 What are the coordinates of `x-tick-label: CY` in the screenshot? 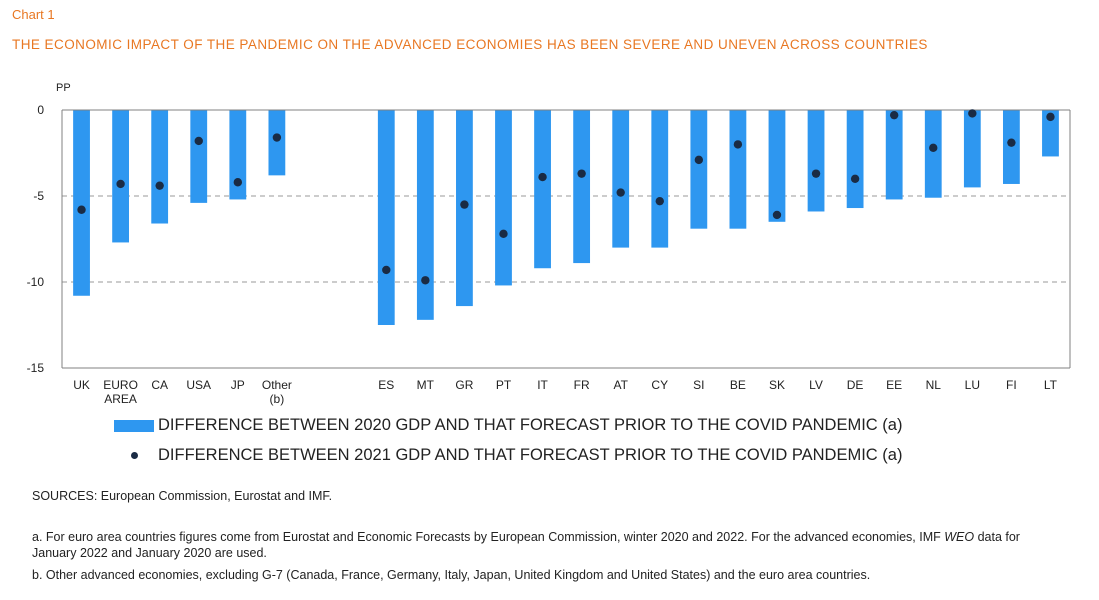 It's located at (659, 385).